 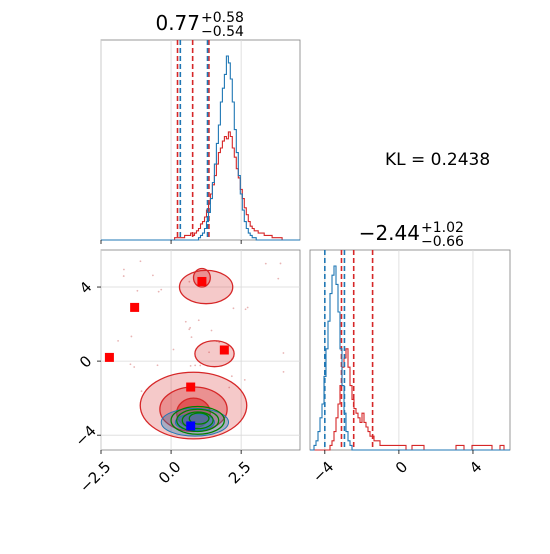 I want to click on title-param-1: 0.77 +0.58 −0.54, so click(x=199, y=25).